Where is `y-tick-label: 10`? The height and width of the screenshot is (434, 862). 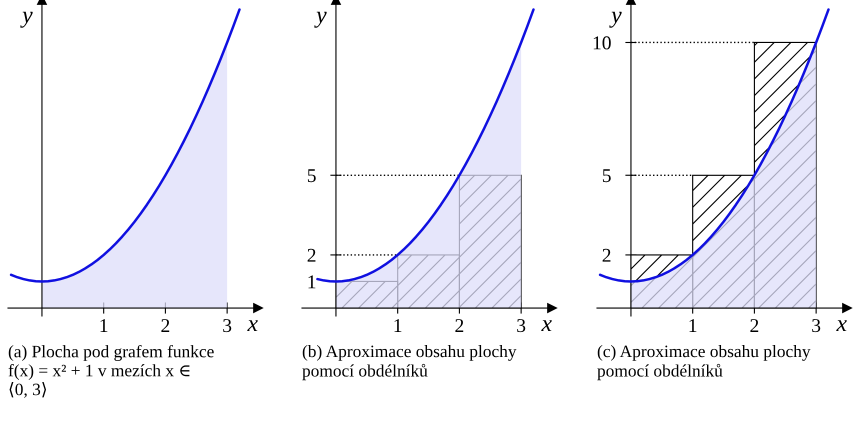
y-tick-label: 10 is located at coordinates (602, 43).